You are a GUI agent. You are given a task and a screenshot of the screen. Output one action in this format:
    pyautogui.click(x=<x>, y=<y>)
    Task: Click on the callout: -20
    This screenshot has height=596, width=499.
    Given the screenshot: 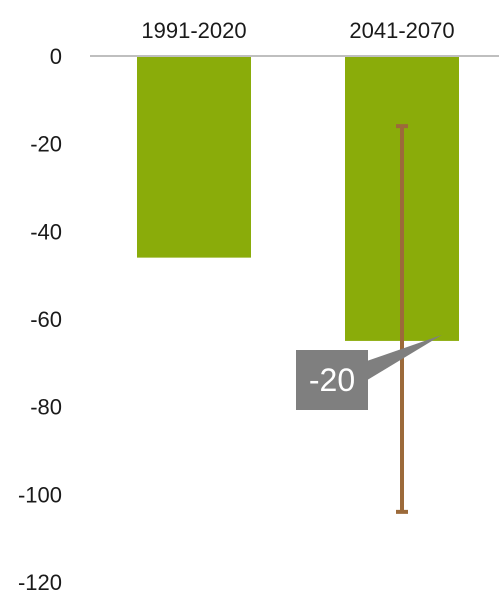 What is the action you would take?
    pyautogui.click(x=369, y=372)
    